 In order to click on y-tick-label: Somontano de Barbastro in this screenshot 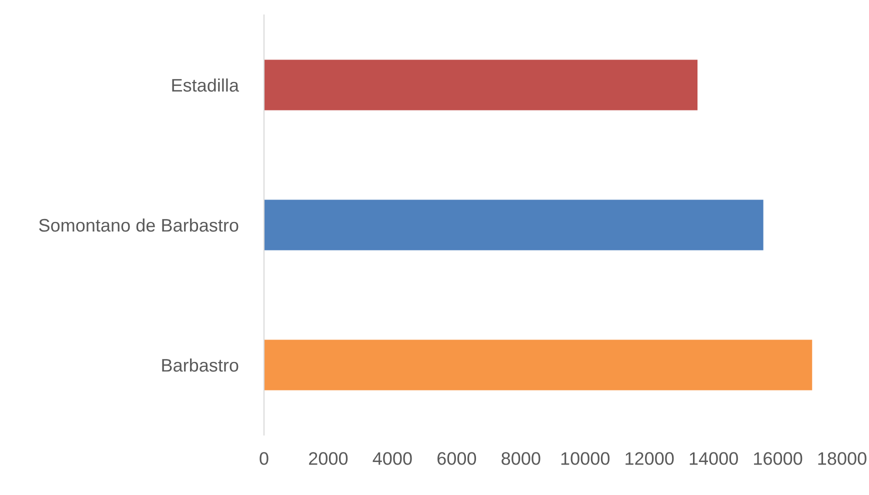, I will do `click(138, 225)`.